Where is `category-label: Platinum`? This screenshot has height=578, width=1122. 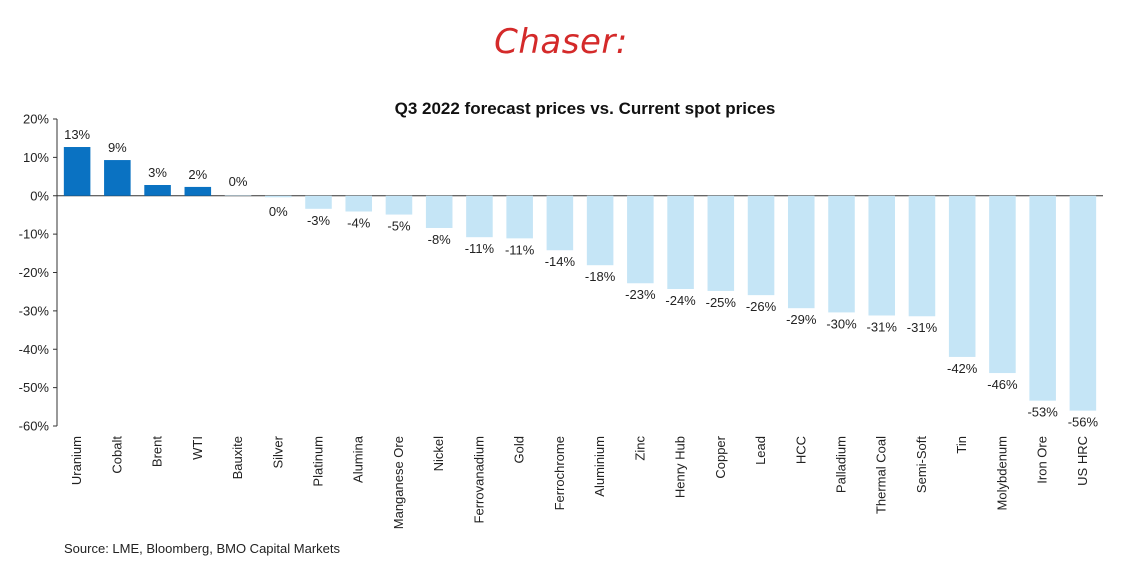 category-label: Platinum is located at coordinates (318, 461).